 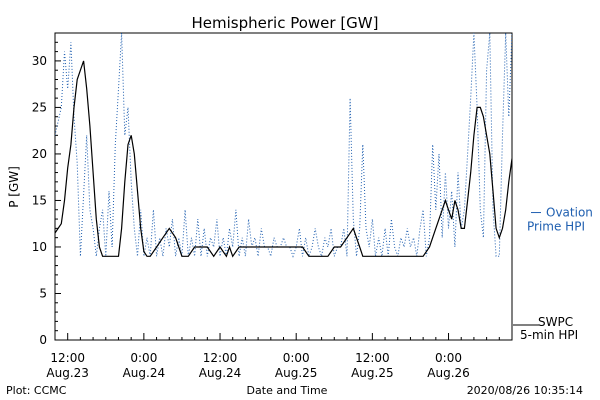 I want to click on plot-timestamp: 2020/08/26 10:35:14, so click(x=525, y=390).